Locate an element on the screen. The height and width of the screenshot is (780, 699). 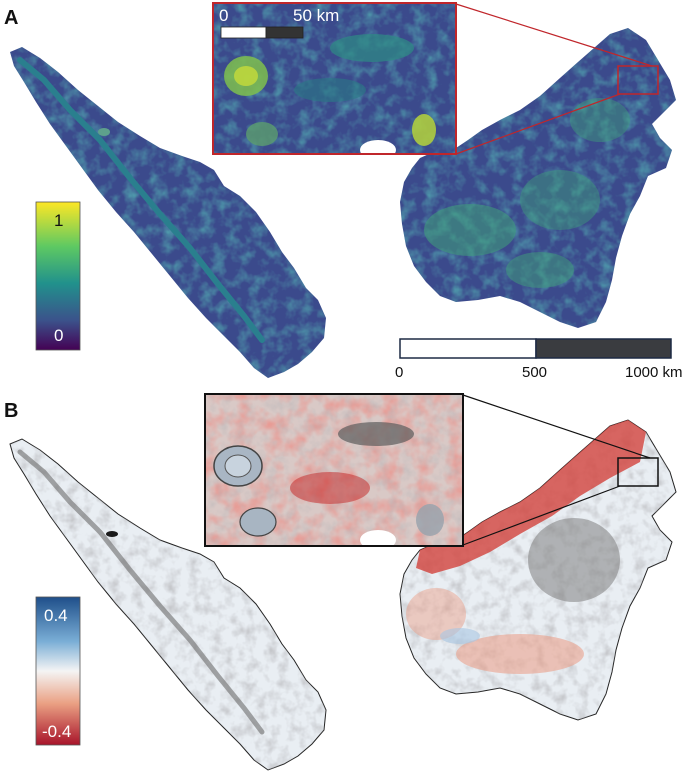
panel-a-letter: A is located at coordinates (11, 18).